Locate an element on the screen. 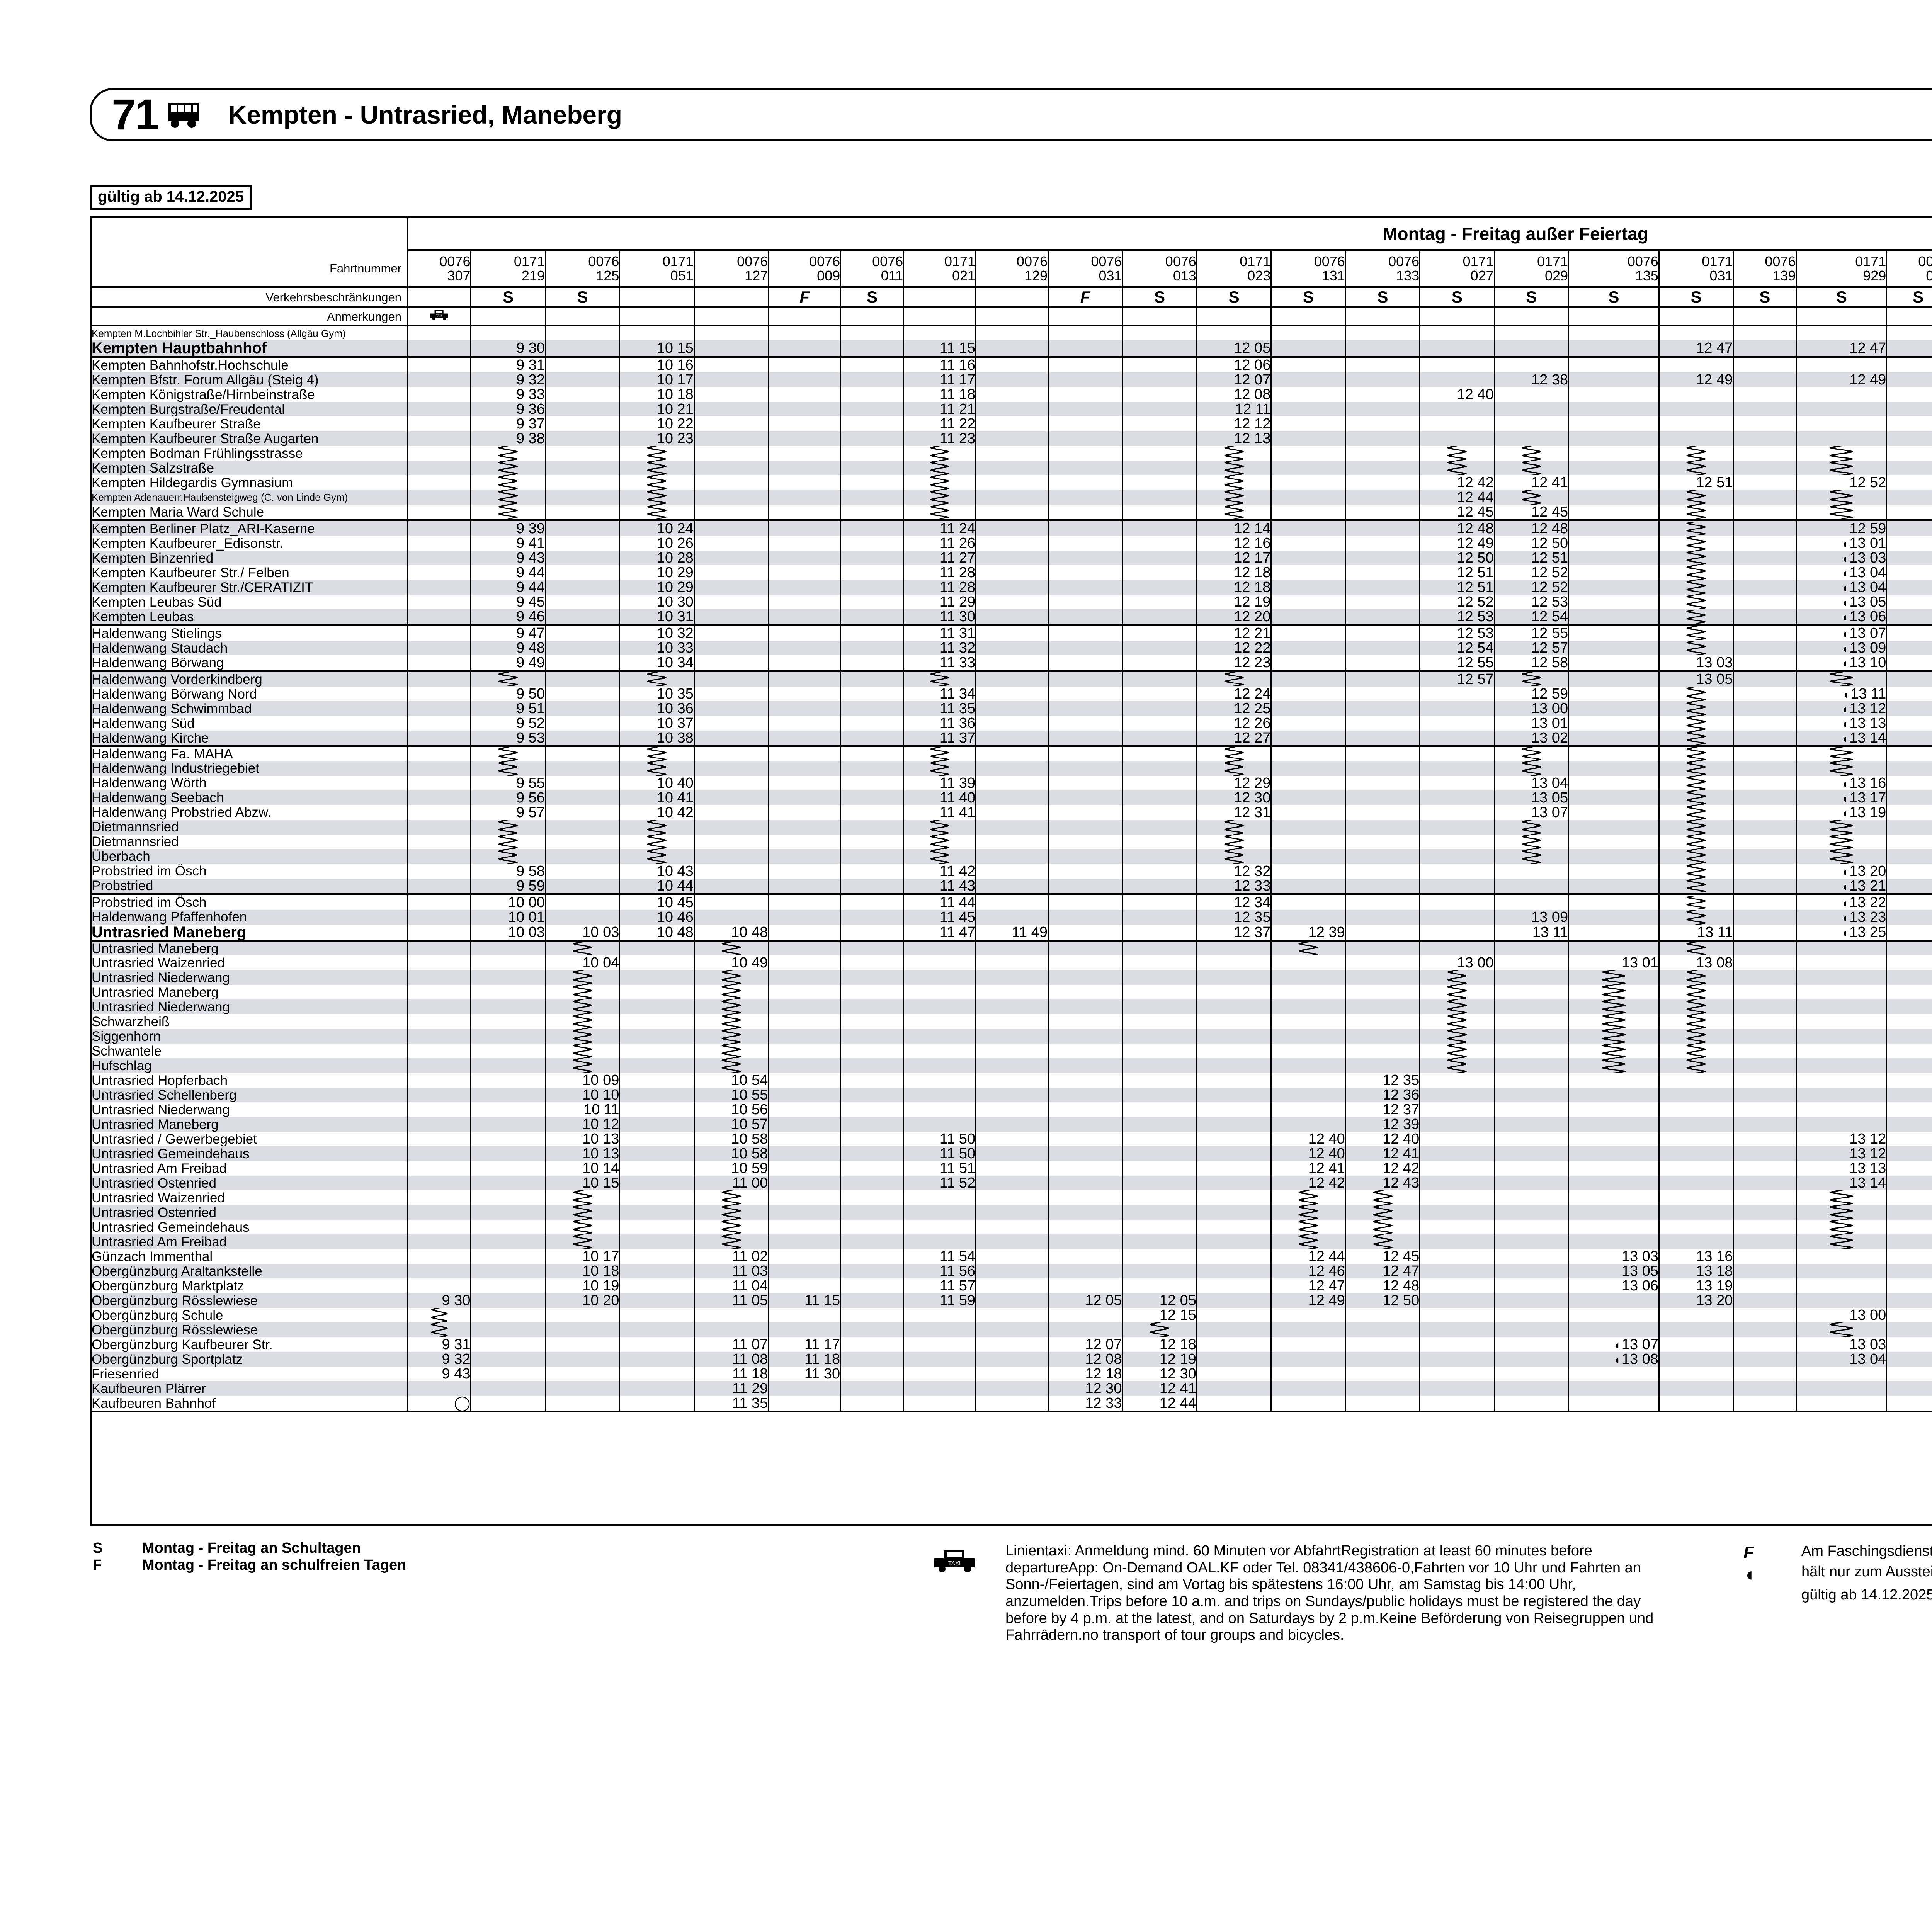  trip-number-015: 0076015 is located at coordinates (1909, 269).